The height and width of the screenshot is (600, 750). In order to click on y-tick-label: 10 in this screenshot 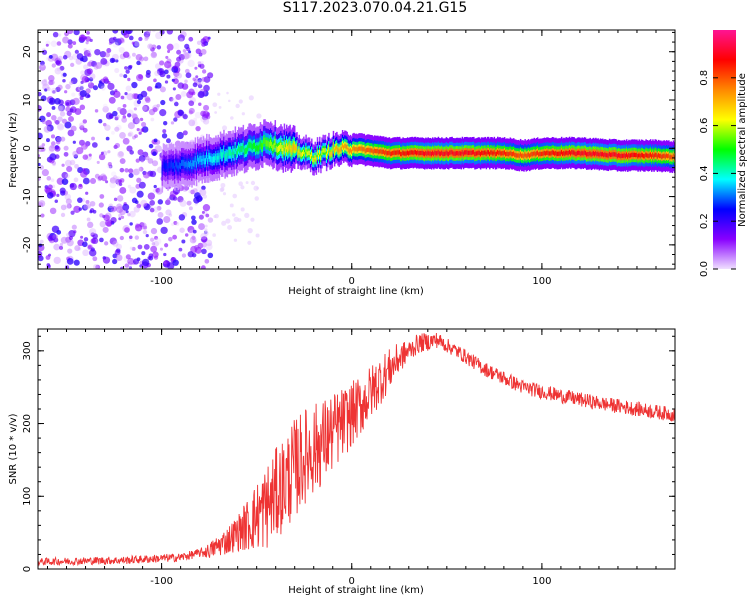, I will do `click(27, 100)`.